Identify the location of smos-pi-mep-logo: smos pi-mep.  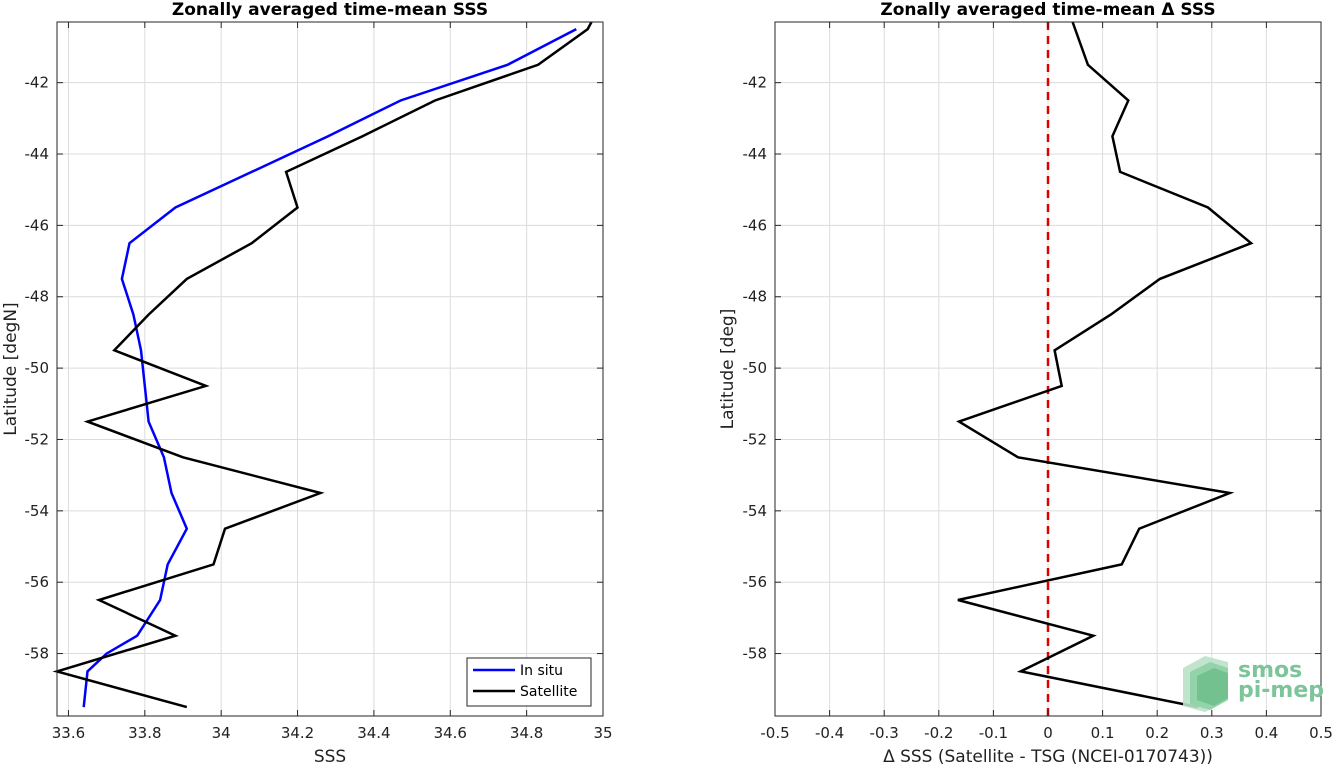
(1253, 684).